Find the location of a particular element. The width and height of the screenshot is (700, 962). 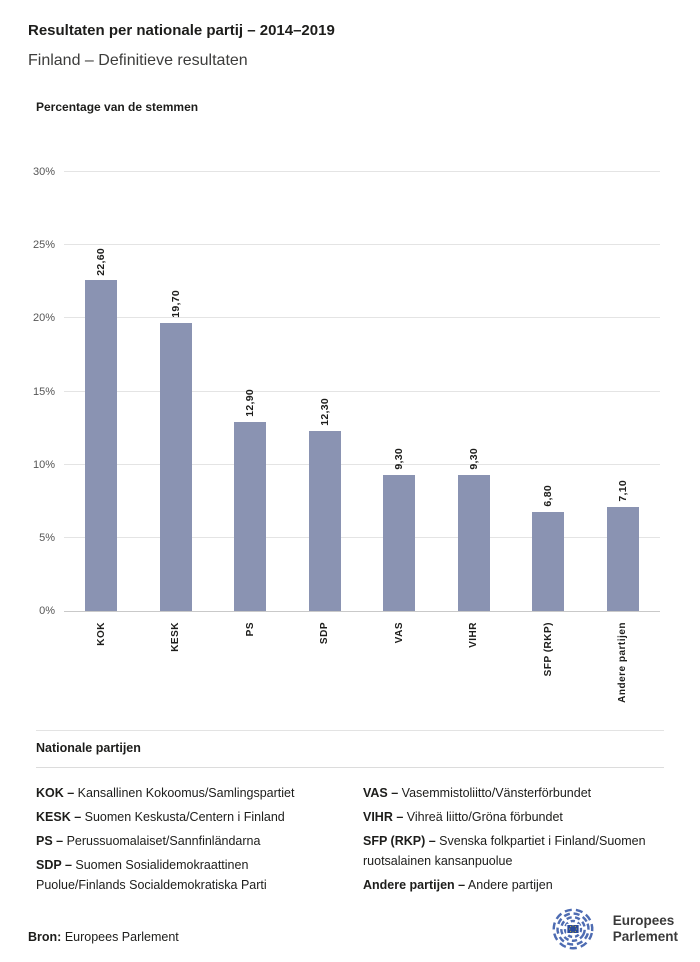

x-axis-category-label: VAS is located at coordinates (399, 633).